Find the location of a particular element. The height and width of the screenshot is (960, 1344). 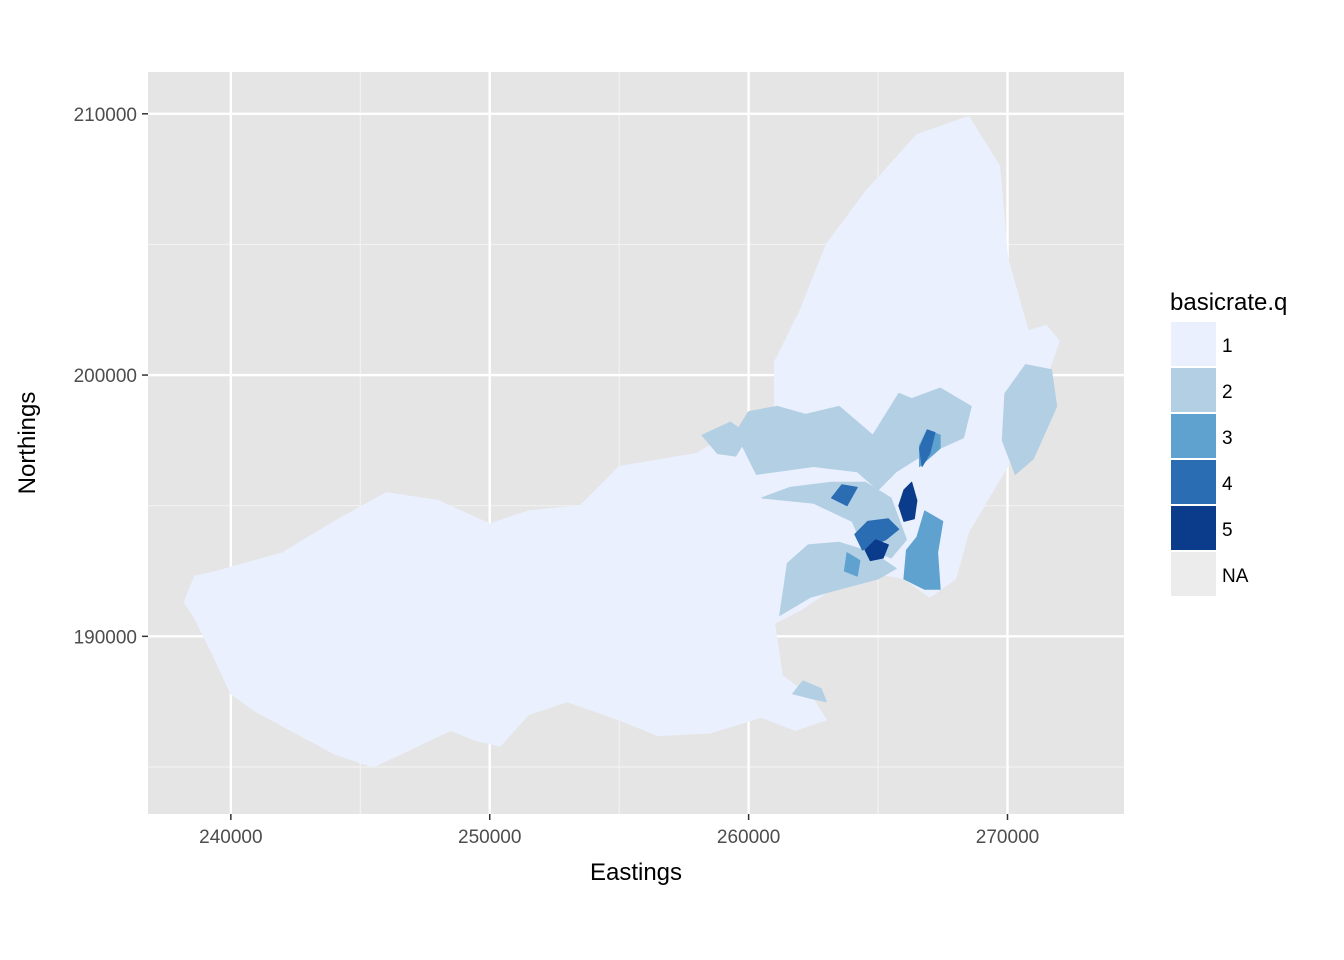

y-axis: 190000 200000 210000 is located at coordinates (111, 376).